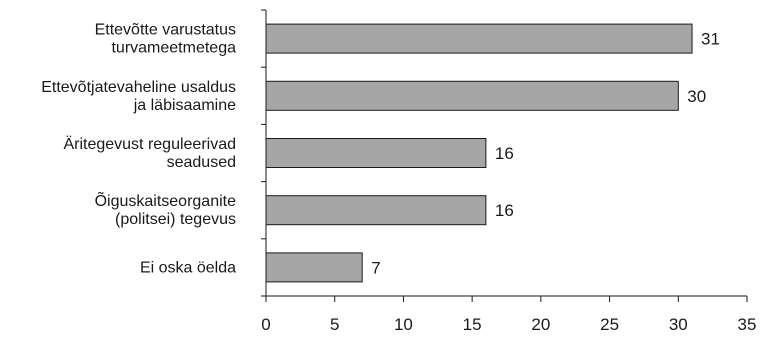 The image size is (767, 342). I want to click on x-tick-label-5: 25, so click(609, 324).